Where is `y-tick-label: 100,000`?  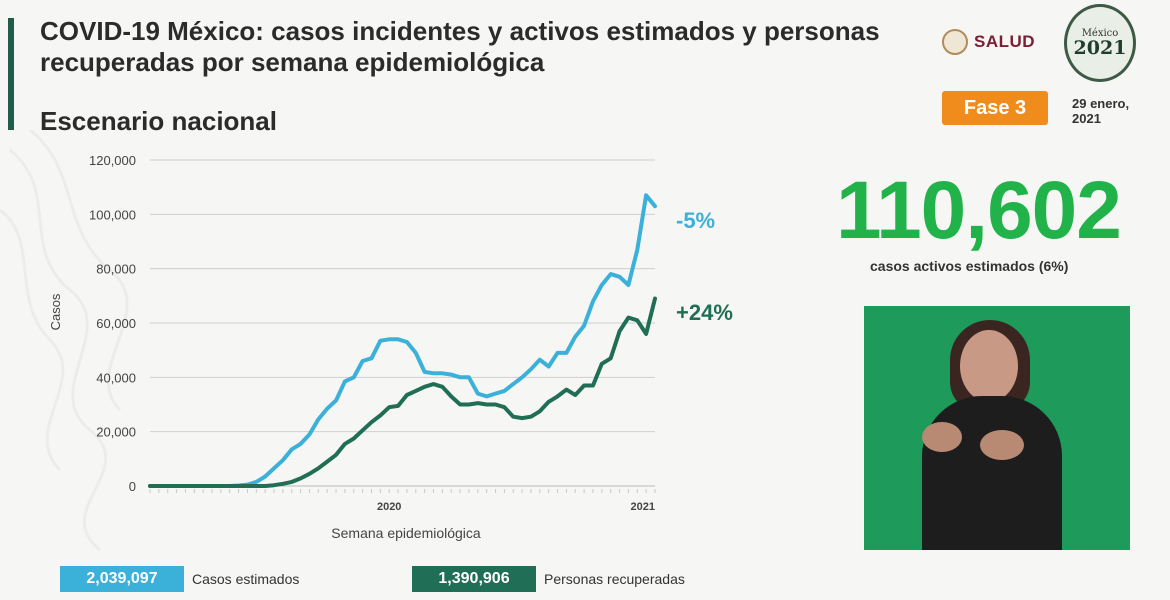 y-tick-label: 100,000 is located at coordinates (112, 214).